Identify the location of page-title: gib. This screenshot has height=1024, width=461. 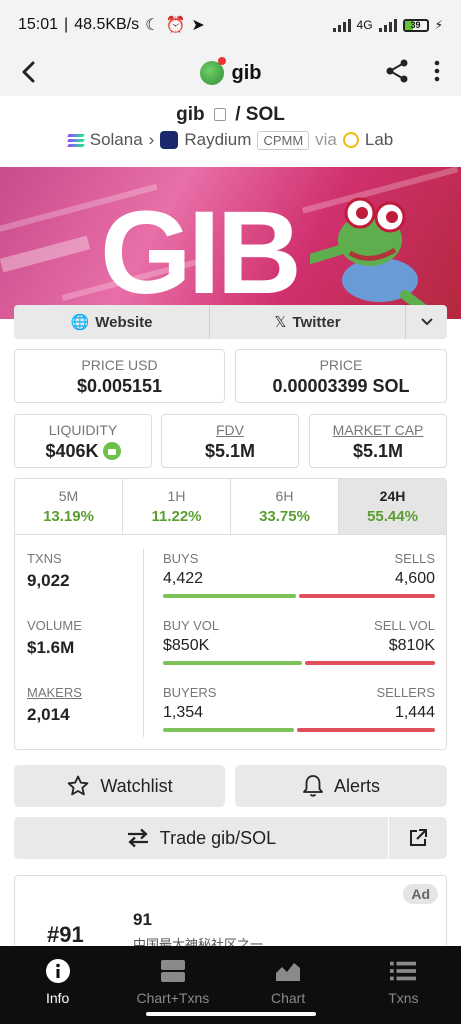
(246, 72).